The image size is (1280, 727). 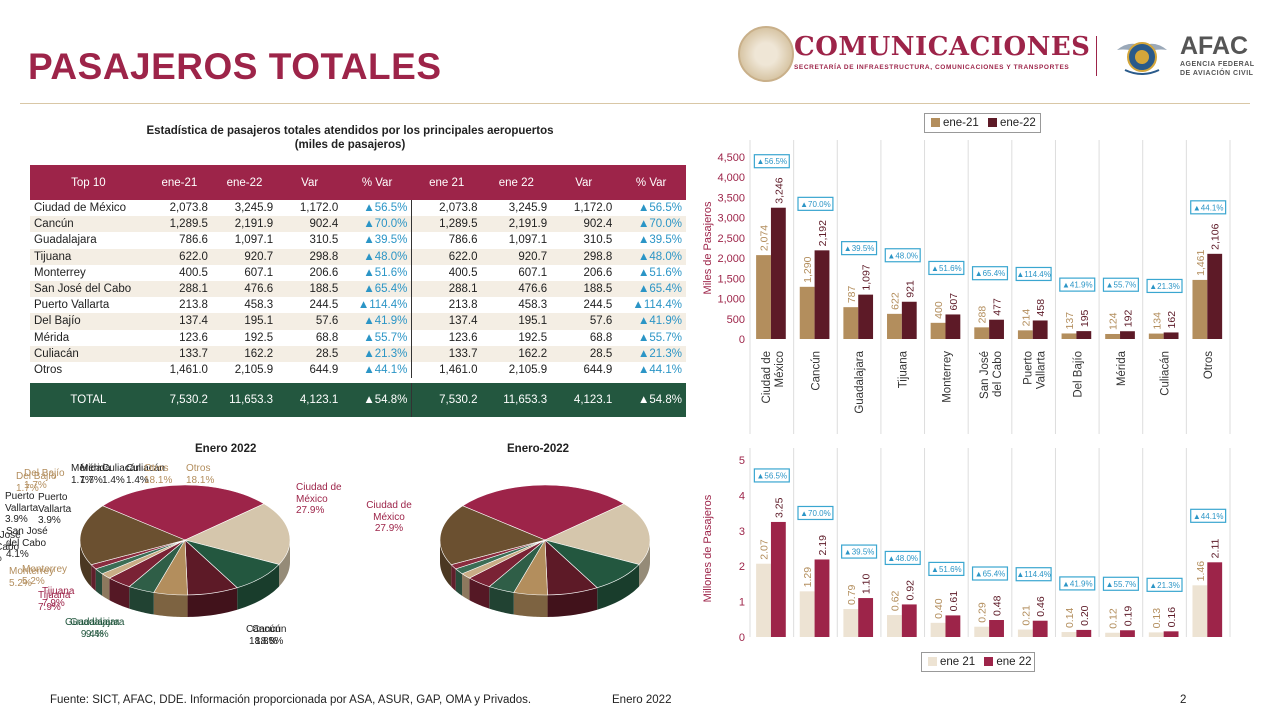 I want to click on pie-label: Monterrey 5.2%, so click(x=31, y=577).